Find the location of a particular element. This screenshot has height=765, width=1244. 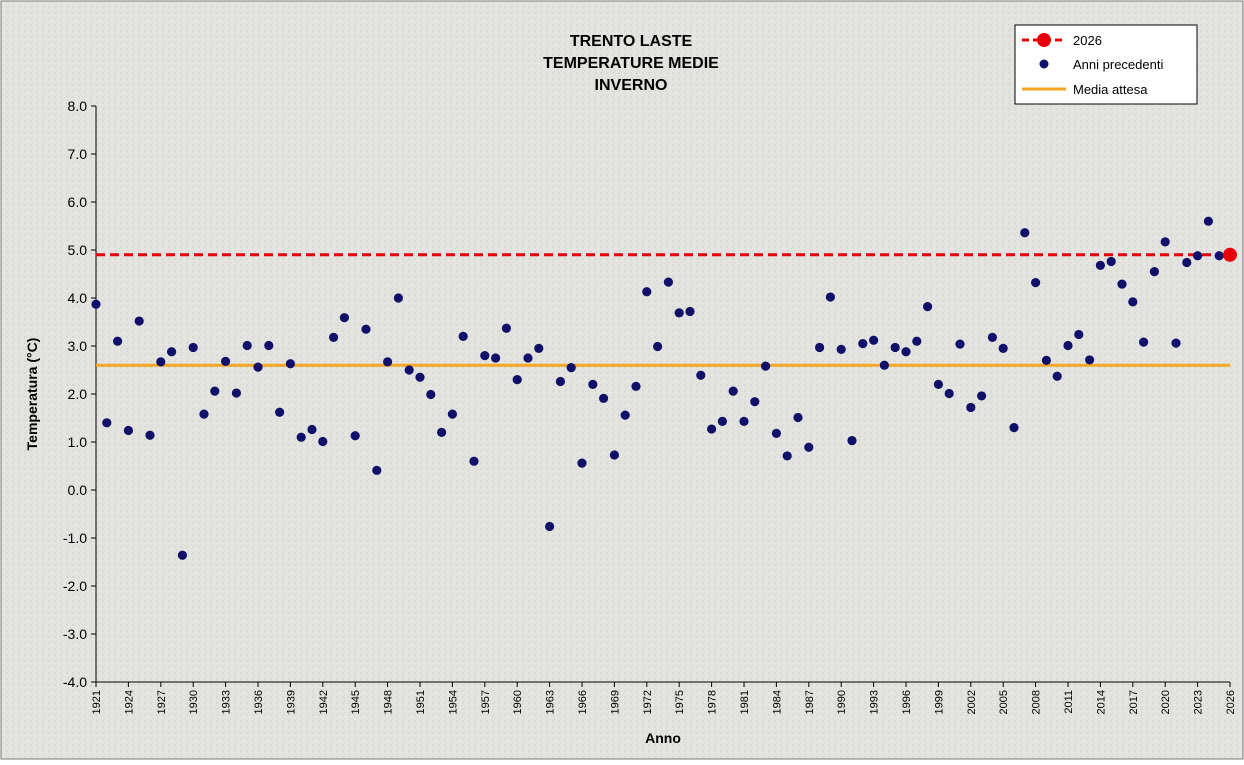

x-tick-label: 2020 is located at coordinates (1166, 702).